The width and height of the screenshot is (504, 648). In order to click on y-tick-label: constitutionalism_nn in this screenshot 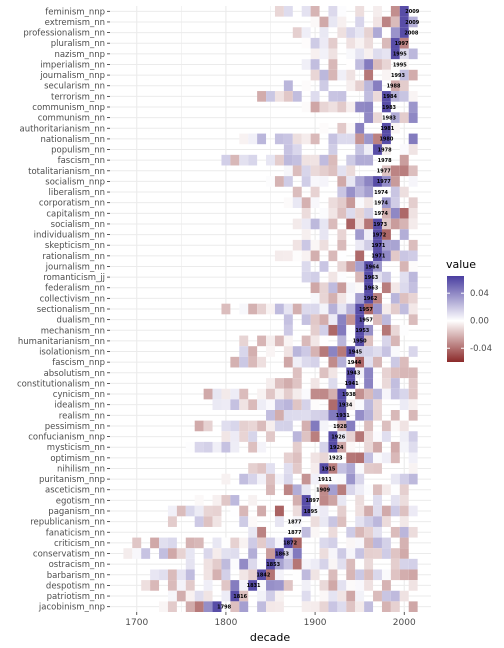, I will do `click(61, 384)`.